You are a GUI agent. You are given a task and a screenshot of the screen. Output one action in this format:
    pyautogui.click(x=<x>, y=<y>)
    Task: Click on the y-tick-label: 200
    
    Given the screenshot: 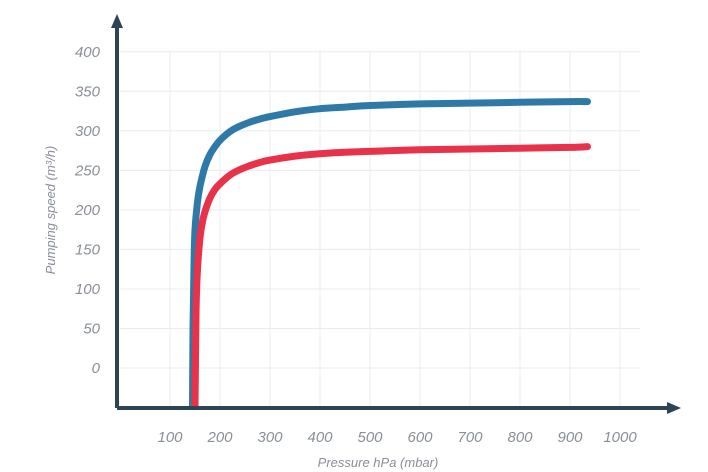 What is the action you would take?
    pyautogui.click(x=87, y=210)
    